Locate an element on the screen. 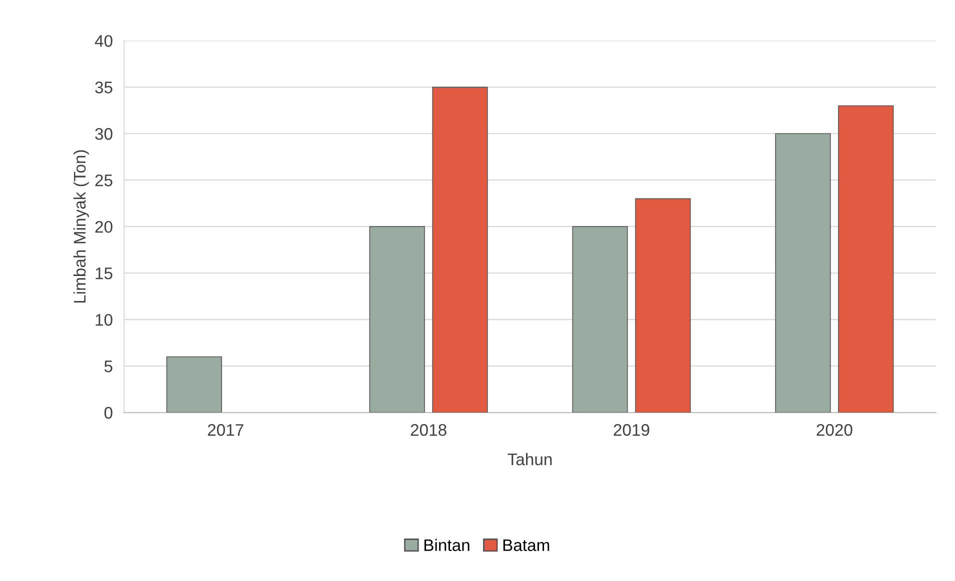 The image size is (955, 581). y-tick-label: 40 is located at coordinates (103, 41).